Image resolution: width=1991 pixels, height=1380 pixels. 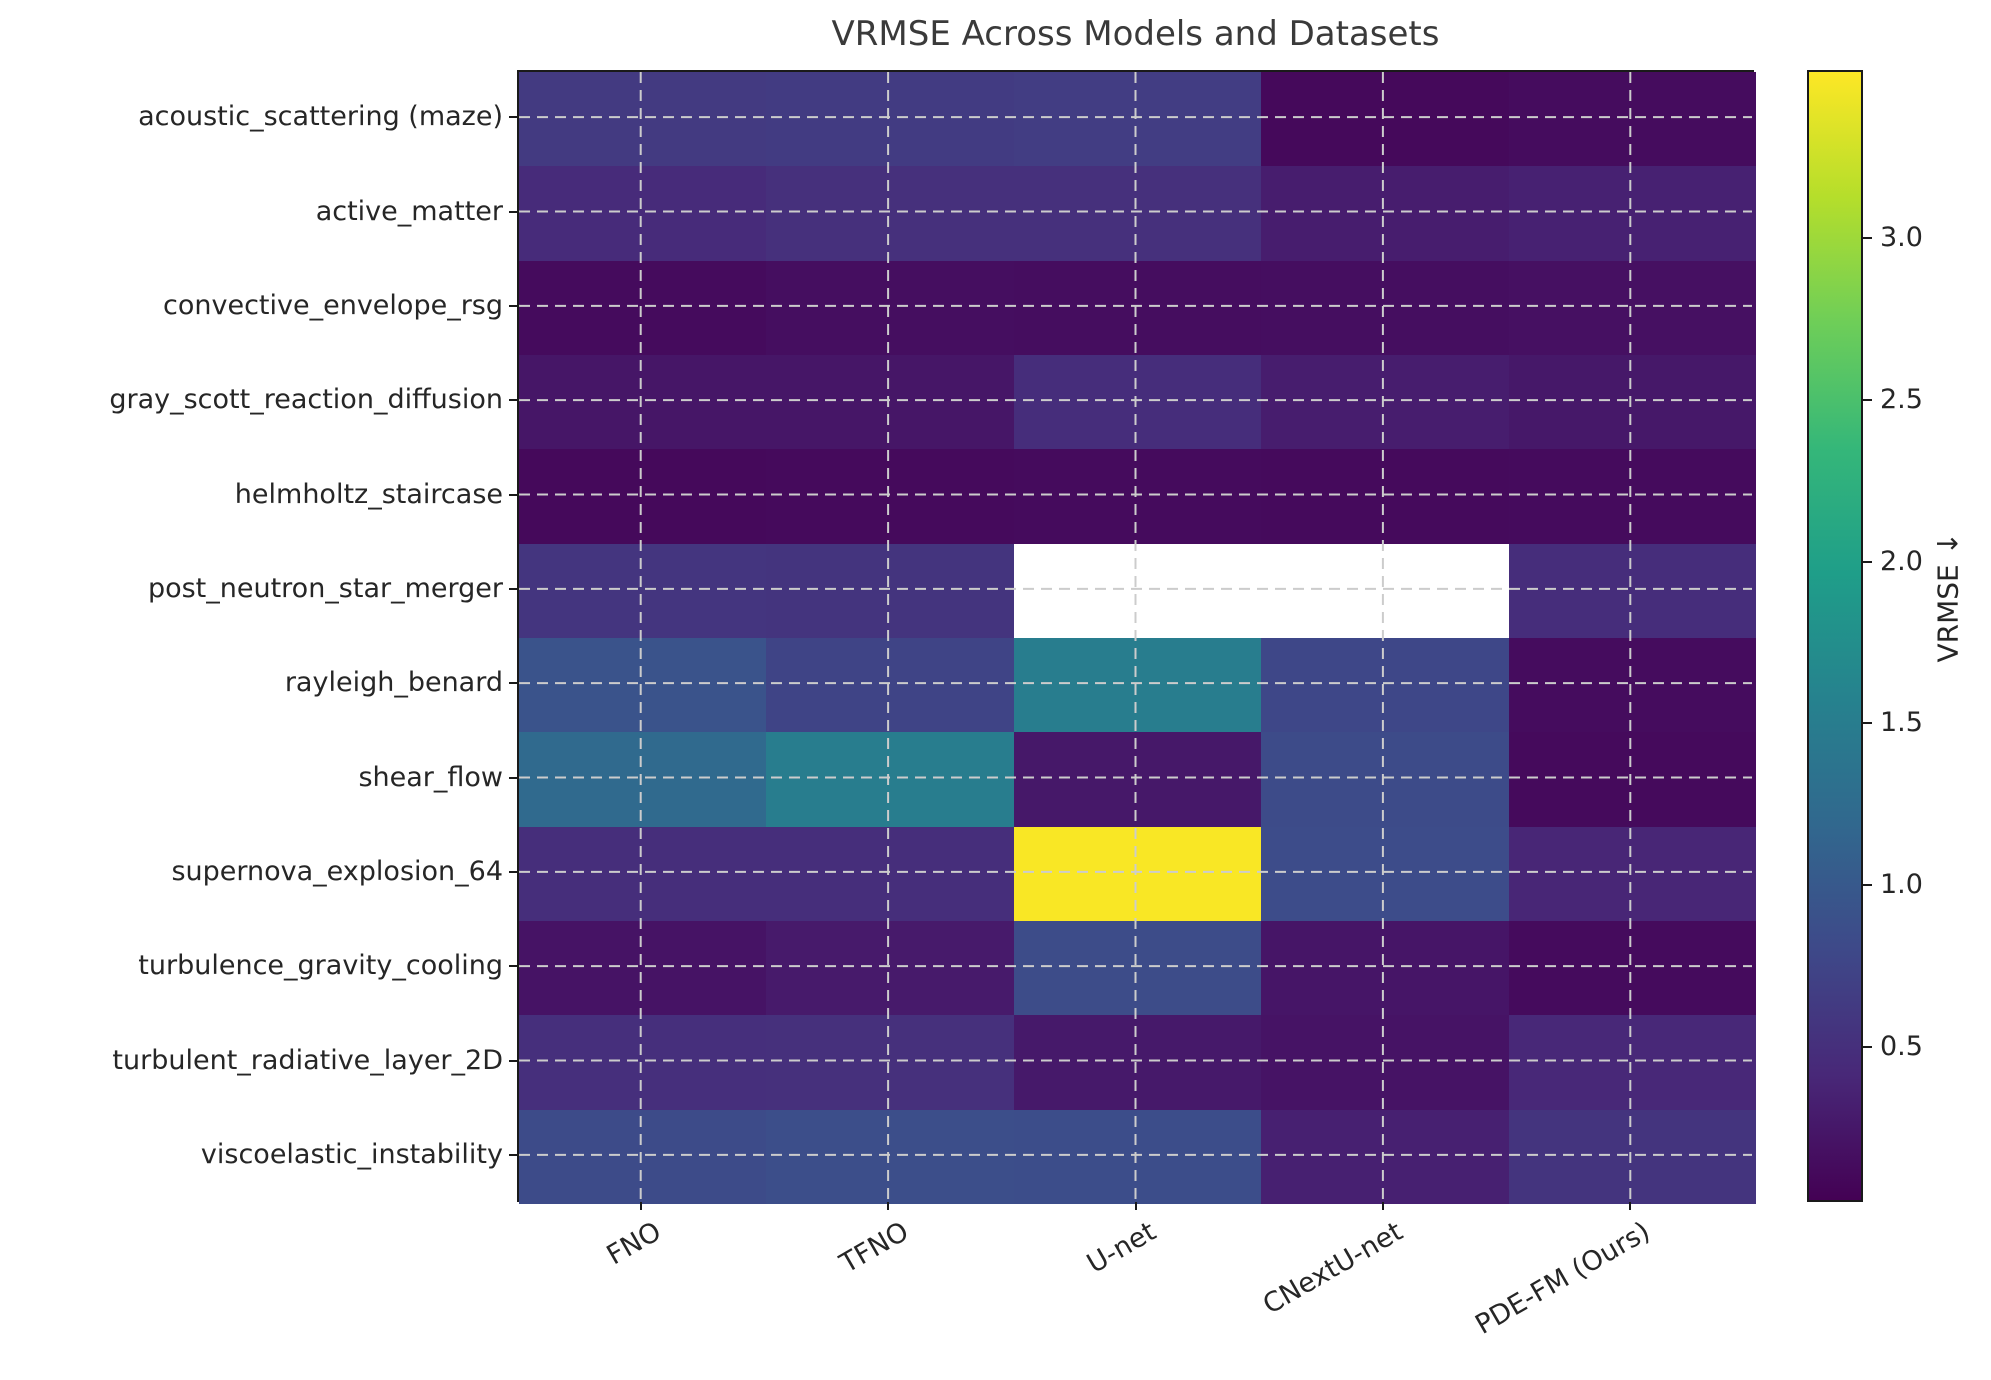 What do you see at coordinates (409, 211) in the screenshot?
I see `y-tick-label: active_matter` at bounding box center [409, 211].